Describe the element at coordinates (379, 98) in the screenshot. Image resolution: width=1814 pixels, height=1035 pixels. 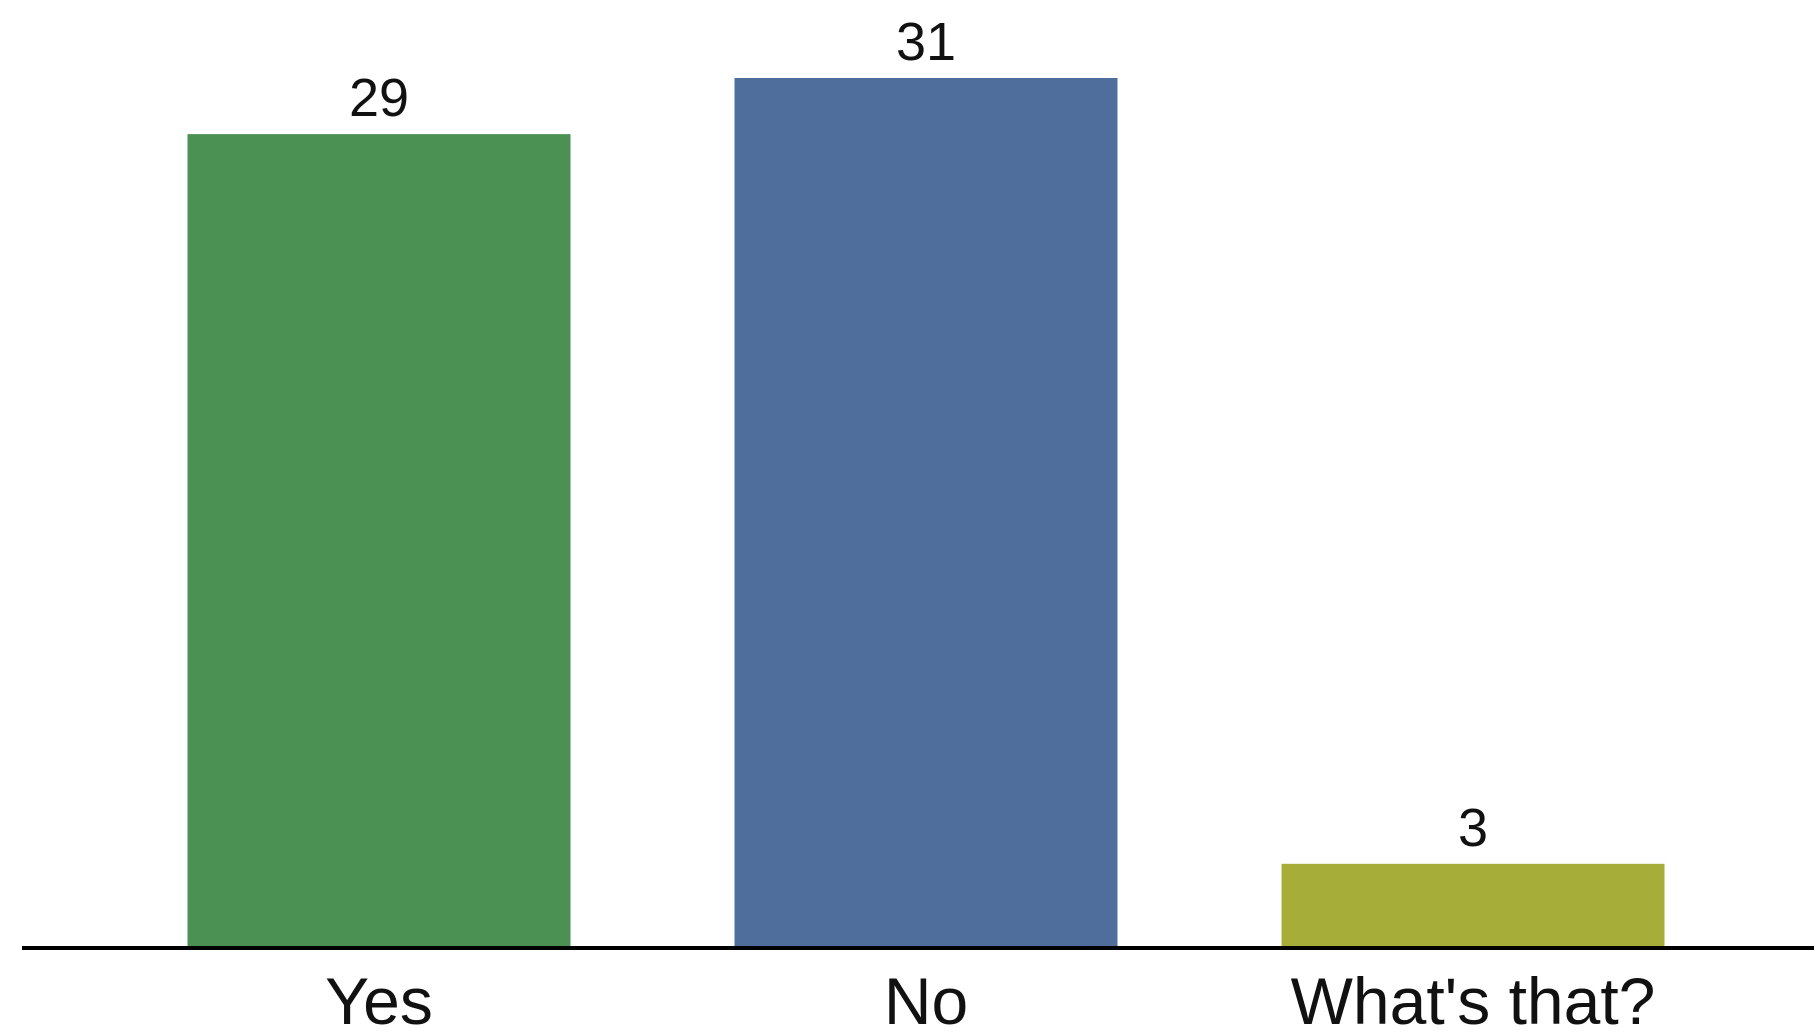
I see `value-label: 29` at that location.